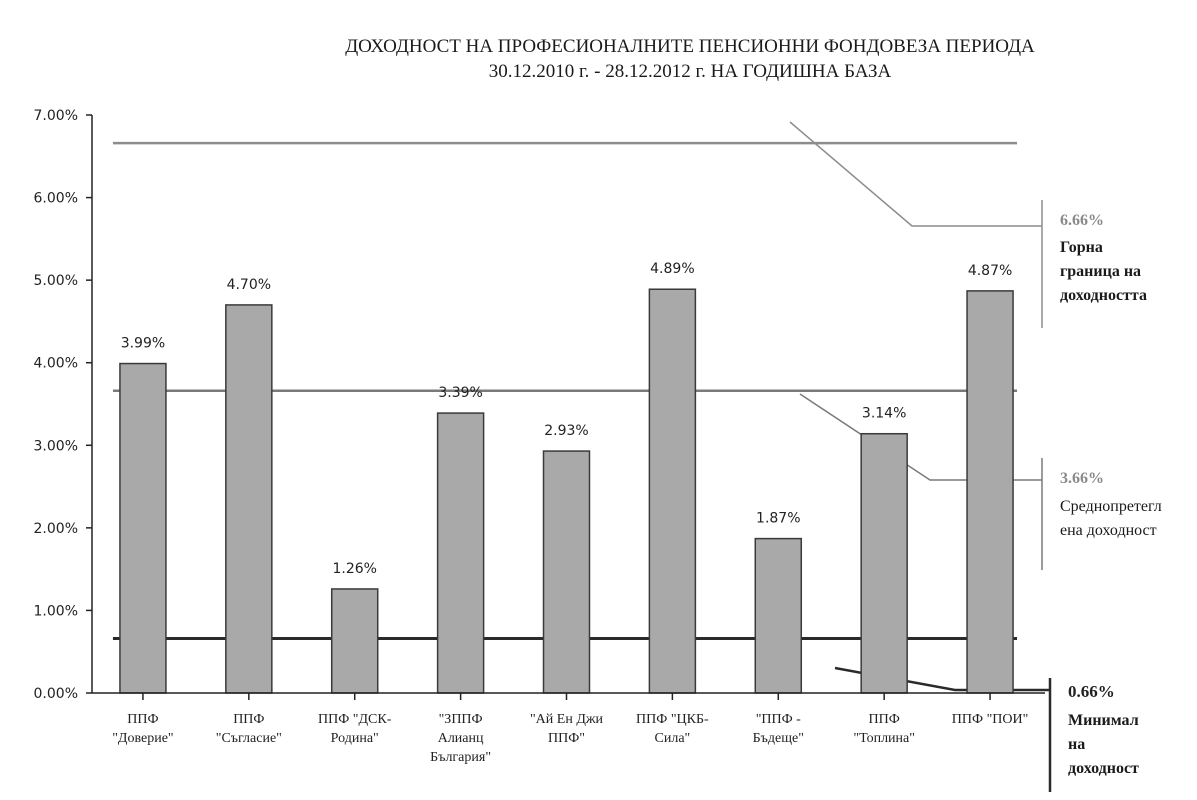 The width and height of the screenshot is (1197, 800). Describe the element at coordinates (778, 719) in the screenshot. I see `x-tick-label: "ППФ -` at that location.